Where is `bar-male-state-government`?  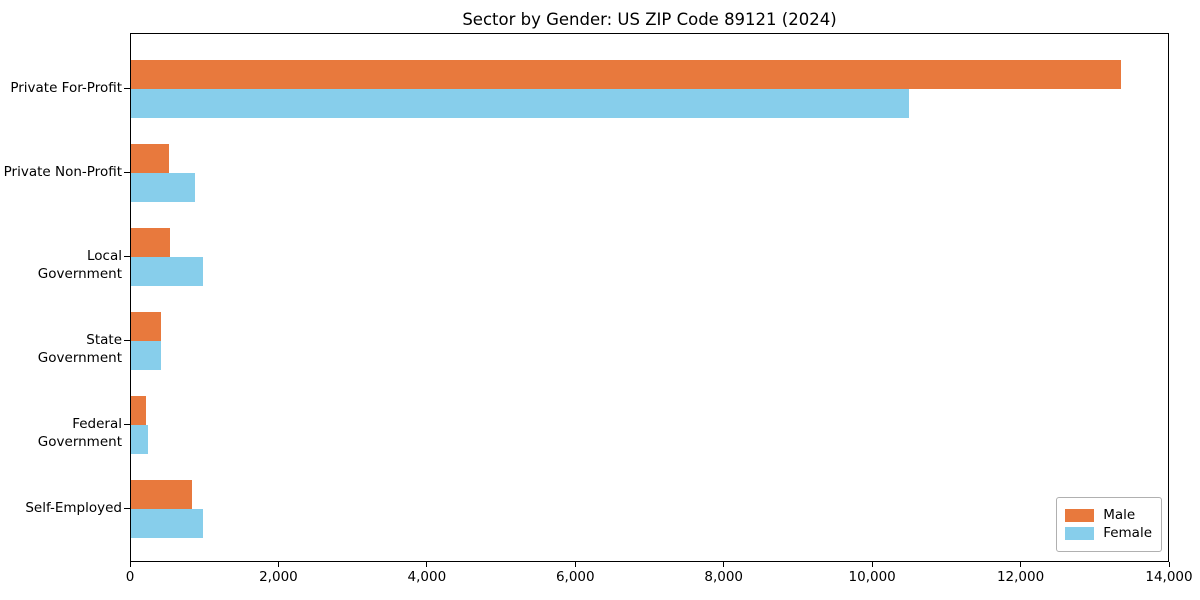
bar-male-state-government is located at coordinates (146, 326).